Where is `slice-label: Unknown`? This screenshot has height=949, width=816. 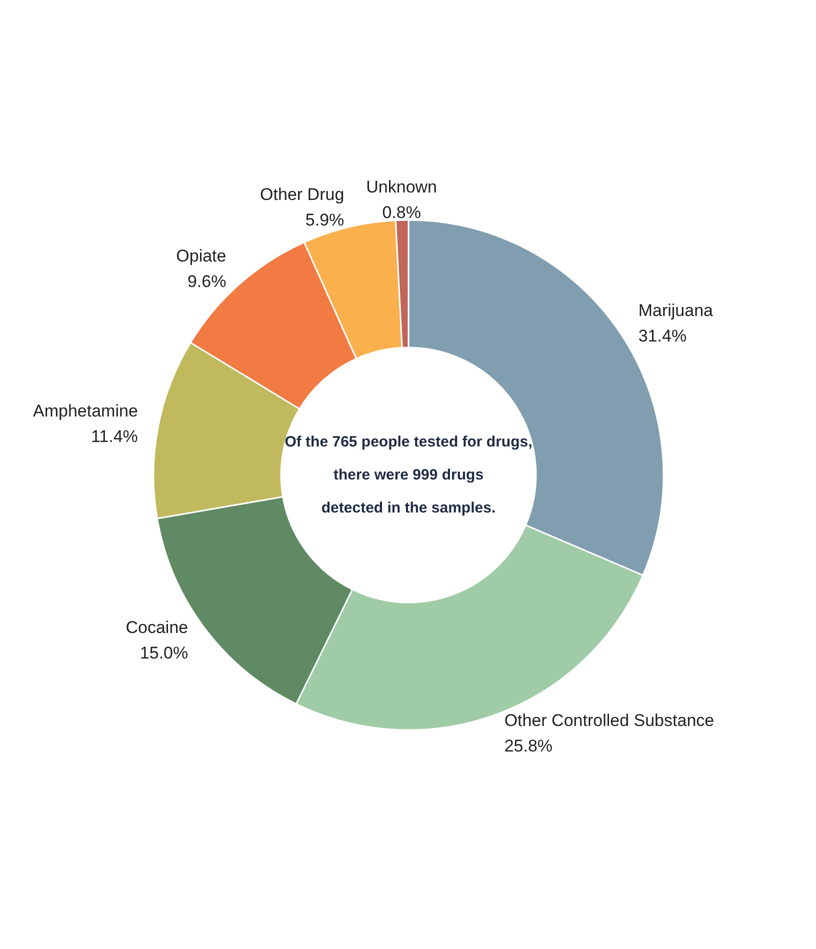
slice-label: Unknown is located at coordinates (402, 186).